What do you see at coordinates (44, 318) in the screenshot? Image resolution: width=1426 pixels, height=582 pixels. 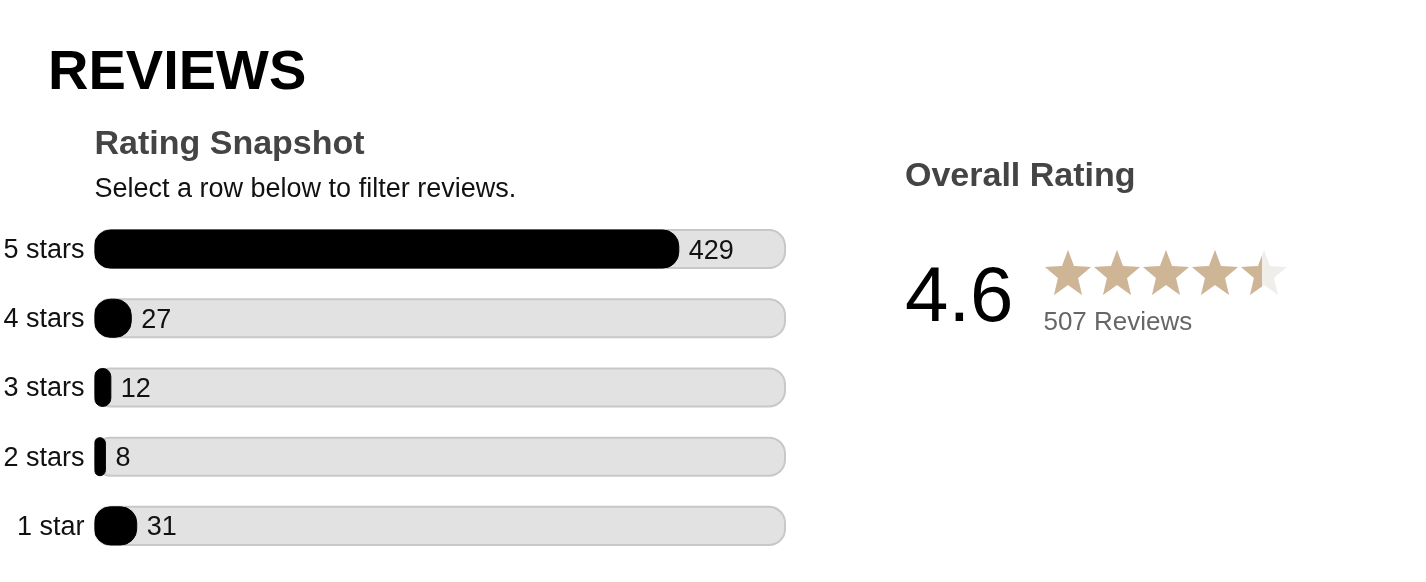 I see `y-tick-label: 4 stars` at bounding box center [44, 318].